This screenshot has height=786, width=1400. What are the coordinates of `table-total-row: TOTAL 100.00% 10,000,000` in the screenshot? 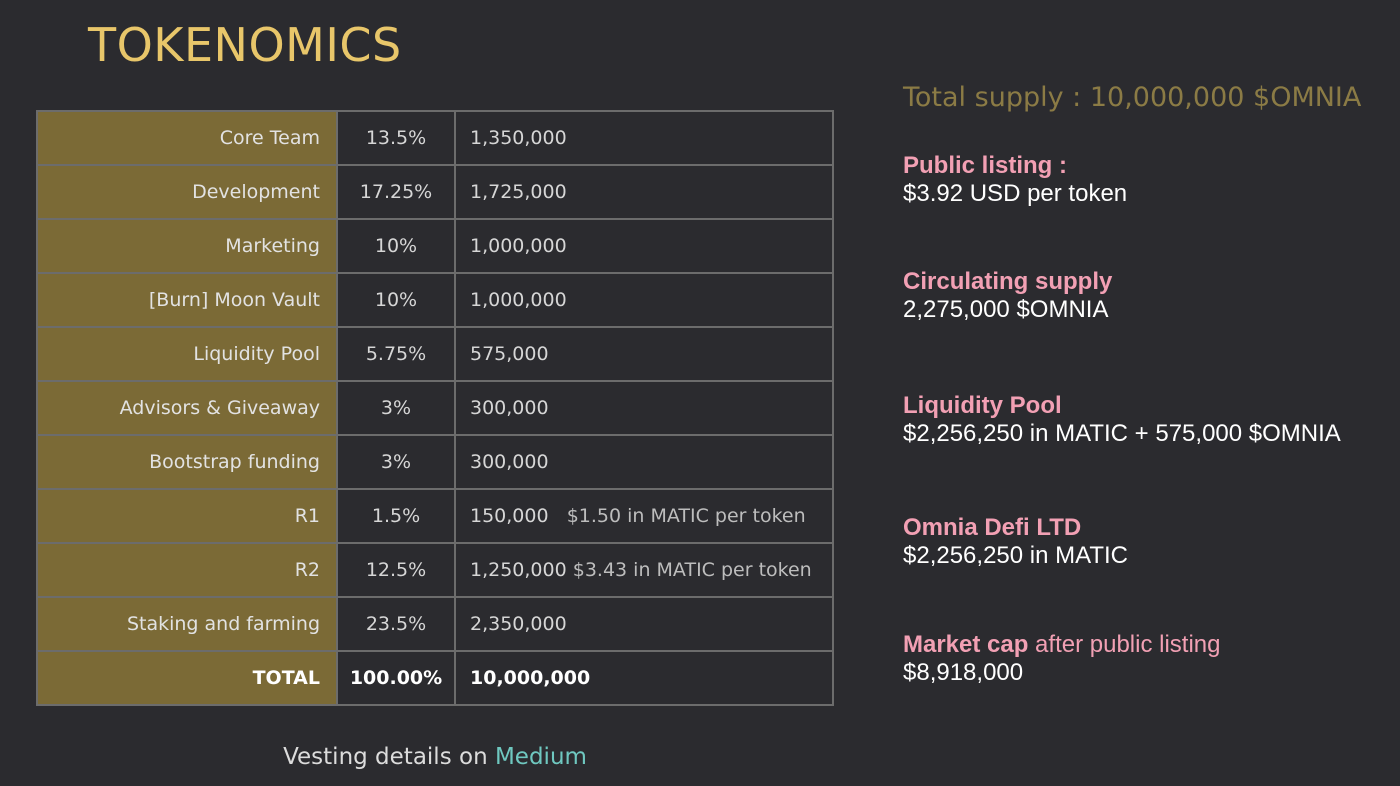 It's located at (435, 678).